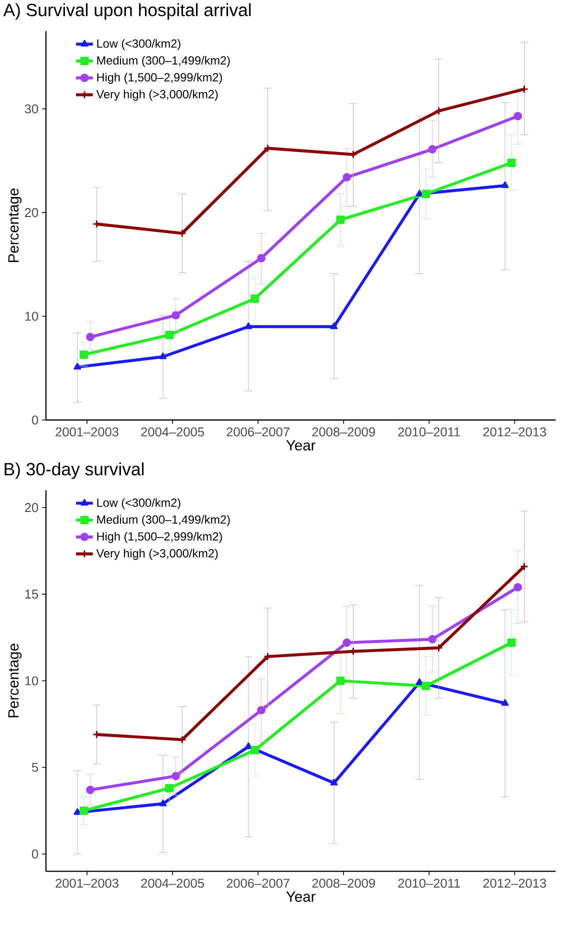 The height and width of the screenshot is (951, 567). I want to click on chart-title: A) Survival upon hospital arrival, so click(126, 11).